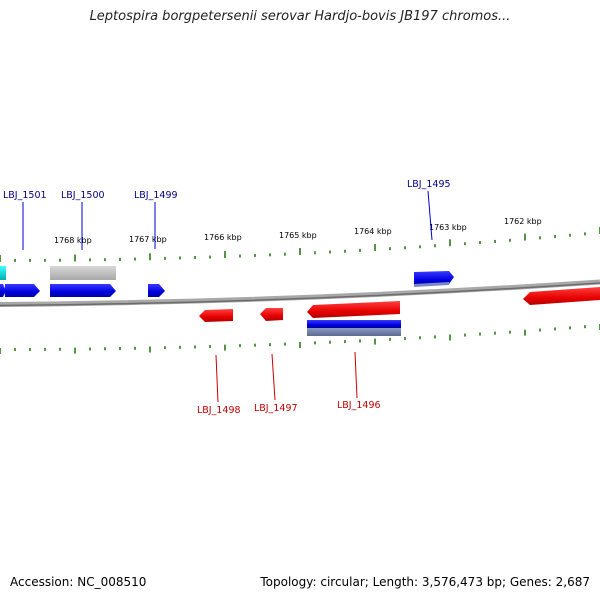 The height and width of the screenshot is (600, 600). Describe the element at coordinates (83, 273) in the screenshot. I see `gray-feature` at that location.